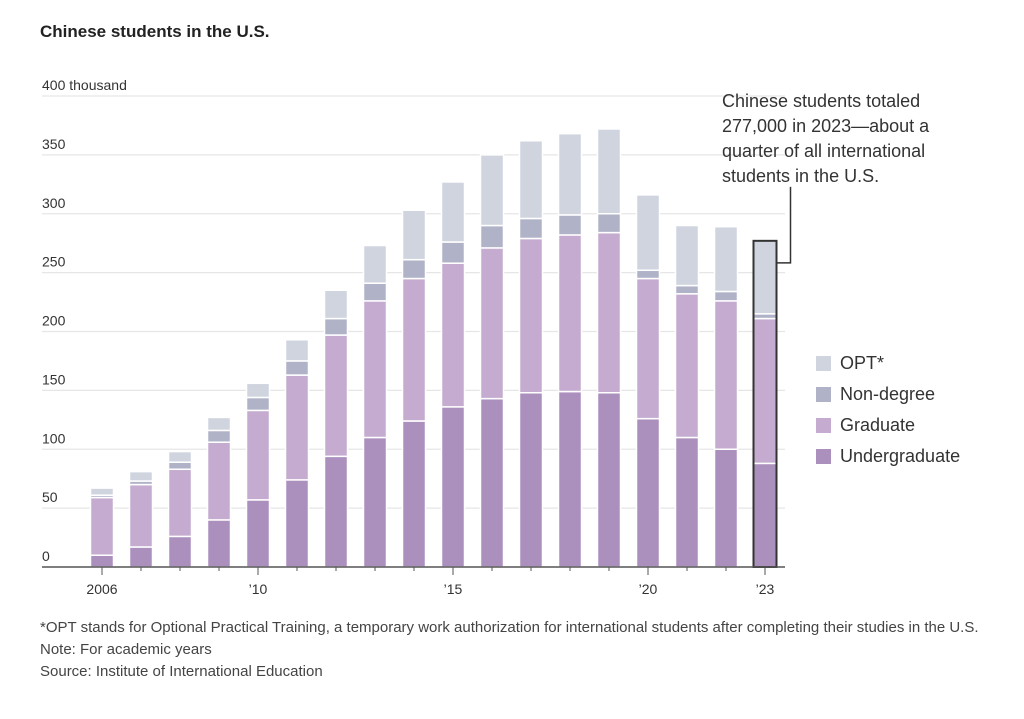 The image size is (1024, 719). I want to click on x-tick-label: ’15, so click(453, 589).